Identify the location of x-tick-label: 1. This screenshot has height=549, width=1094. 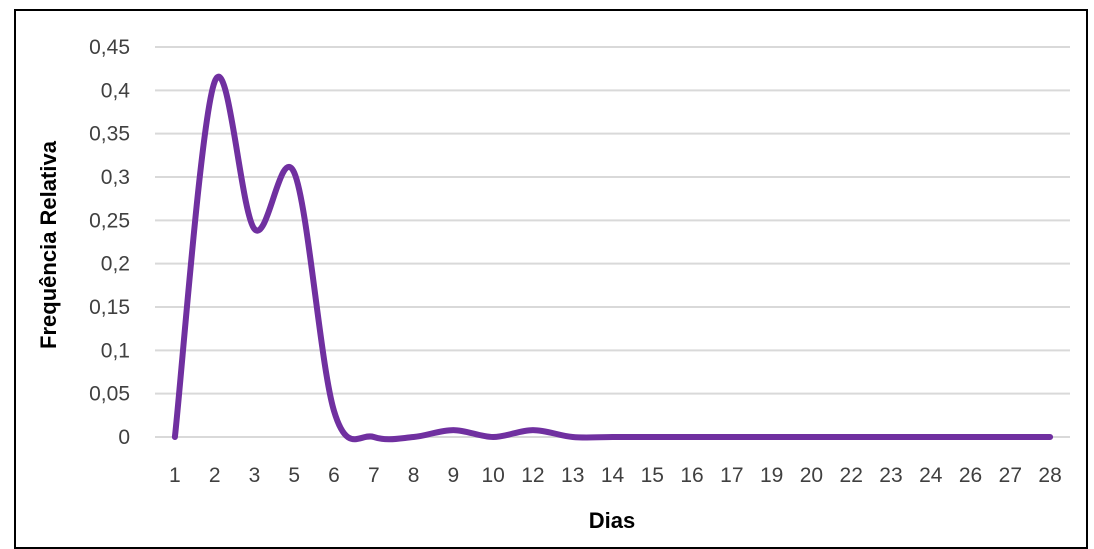
(175, 475).